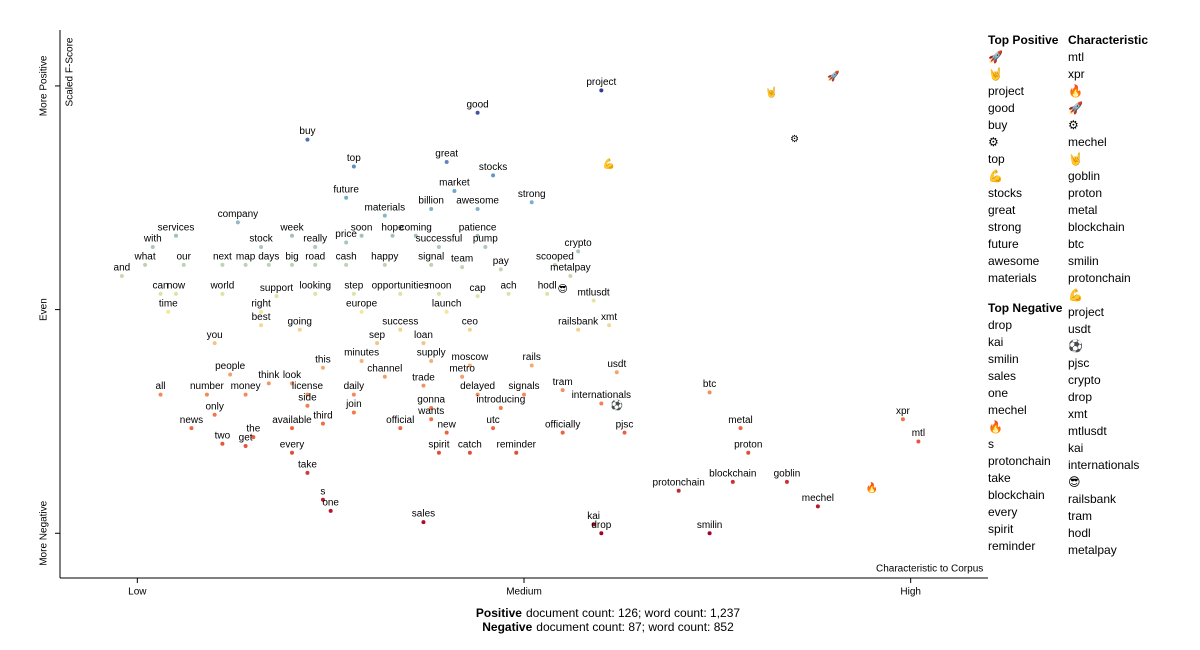  What do you see at coordinates (995, 176) in the screenshot?
I see `term-entry: 💪` at bounding box center [995, 176].